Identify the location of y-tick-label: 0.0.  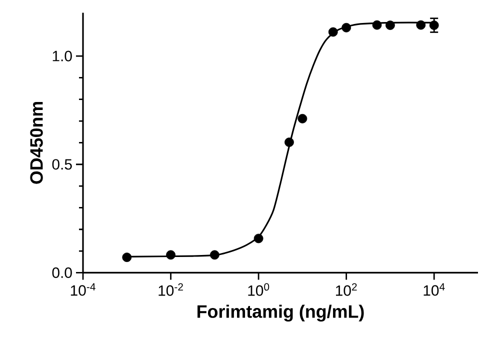
(62, 272).